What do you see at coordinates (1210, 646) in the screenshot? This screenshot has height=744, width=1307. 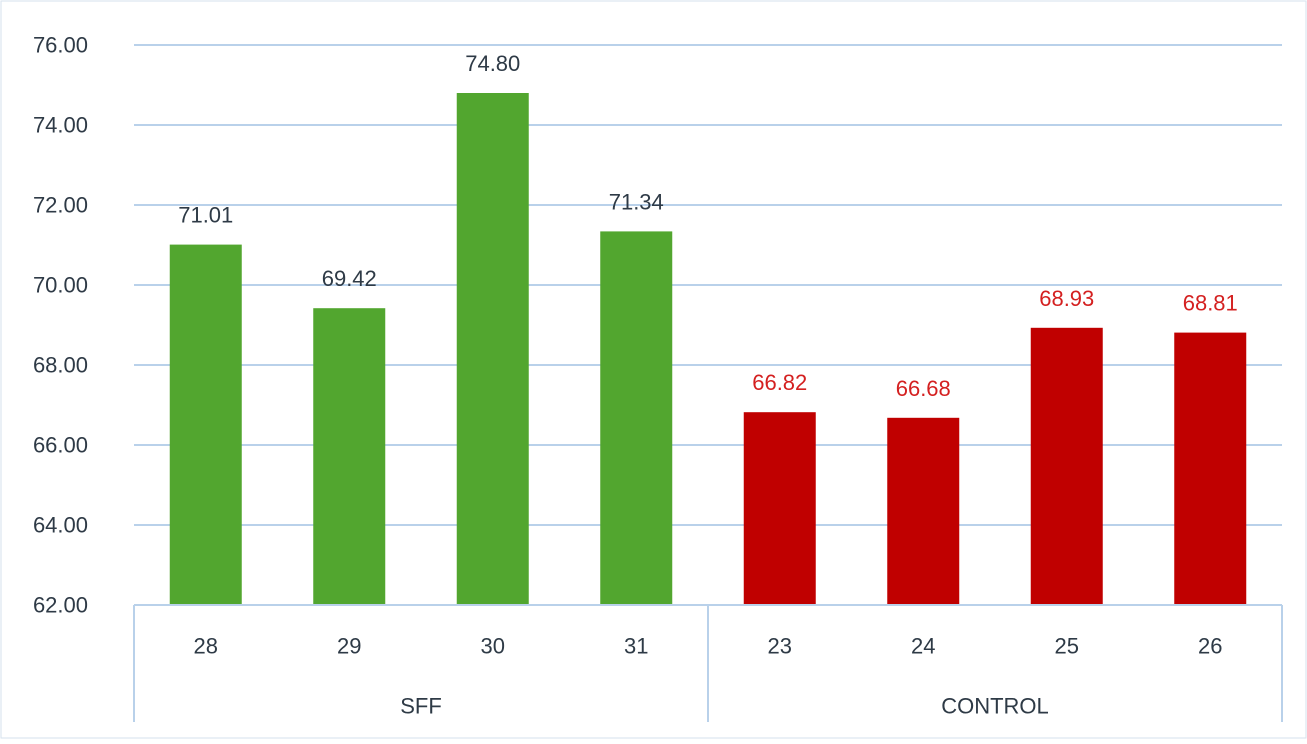 I see `x-tick-label: 26` at bounding box center [1210, 646].